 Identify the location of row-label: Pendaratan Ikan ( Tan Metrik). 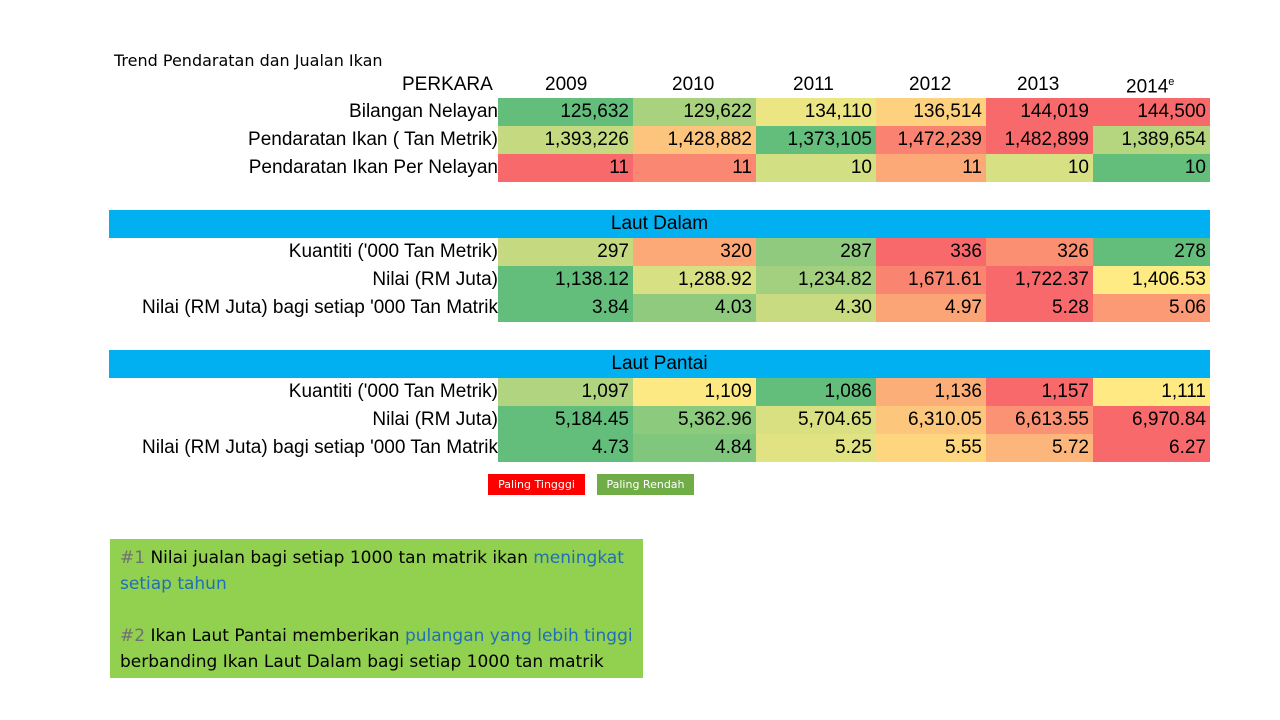
(373, 139).